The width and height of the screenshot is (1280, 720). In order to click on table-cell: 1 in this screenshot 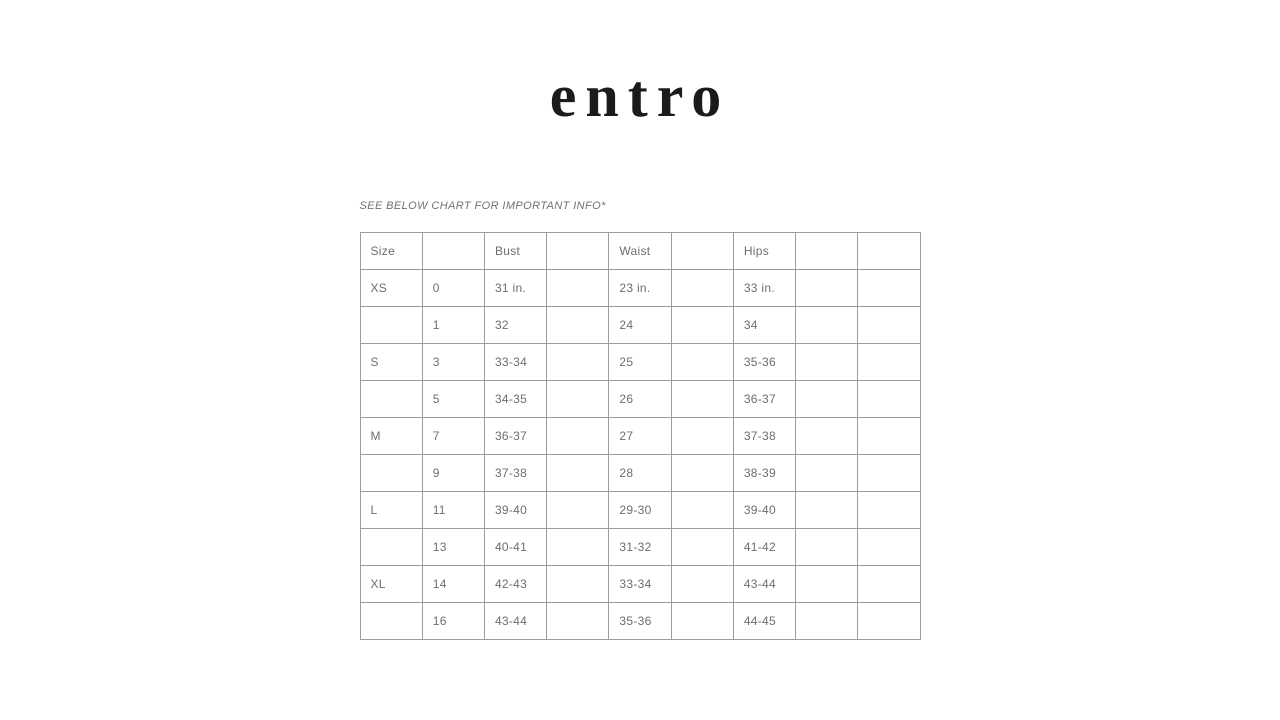, I will do `click(453, 325)`.